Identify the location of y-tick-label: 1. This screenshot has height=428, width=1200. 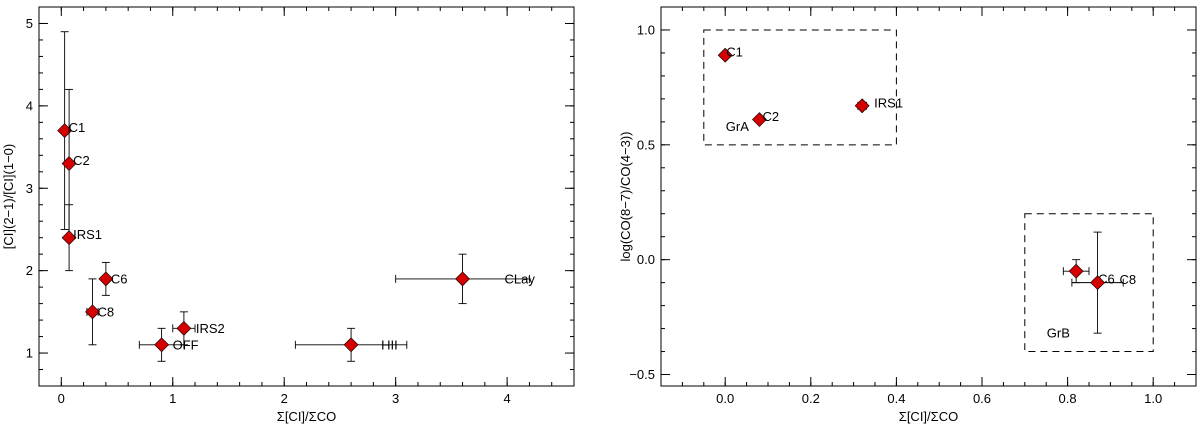
(29, 353).